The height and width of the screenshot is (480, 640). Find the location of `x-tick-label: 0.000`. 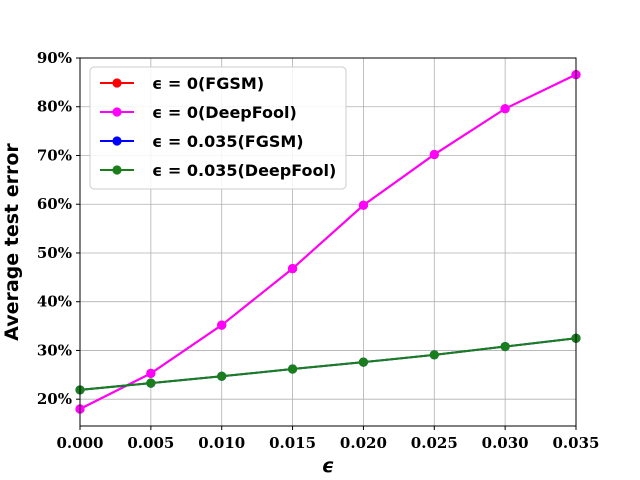

x-tick-label: 0.000 is located at coordinates (80, 443).